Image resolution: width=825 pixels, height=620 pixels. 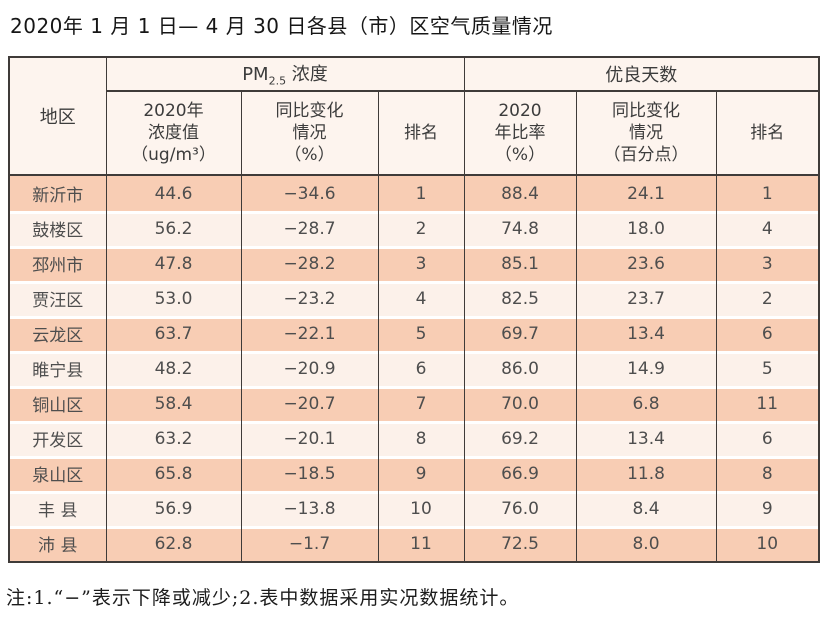 What do you see at coordinates (309, 263) in the screenshot?
I see `cell-pm-change: −28.2` at bounding box center [309, 263].